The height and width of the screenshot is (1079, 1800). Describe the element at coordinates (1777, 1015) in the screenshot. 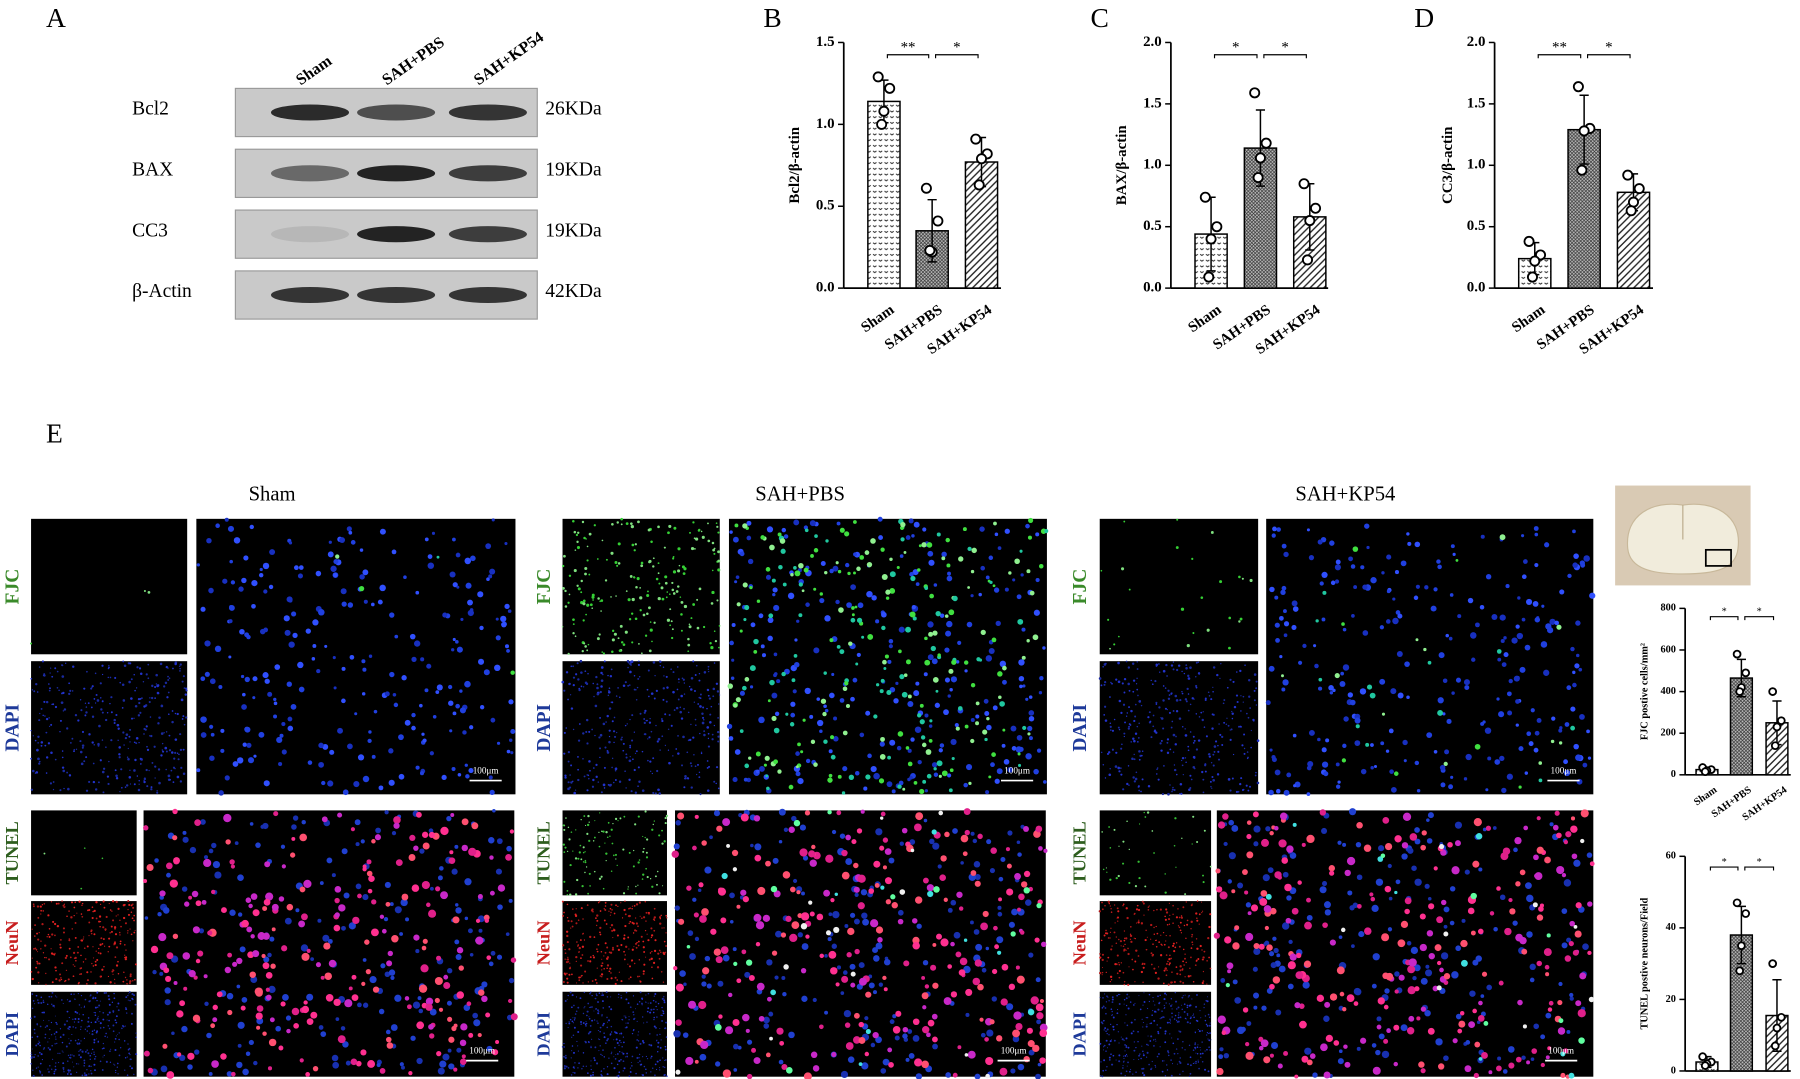

I see `error-bar` at that location.